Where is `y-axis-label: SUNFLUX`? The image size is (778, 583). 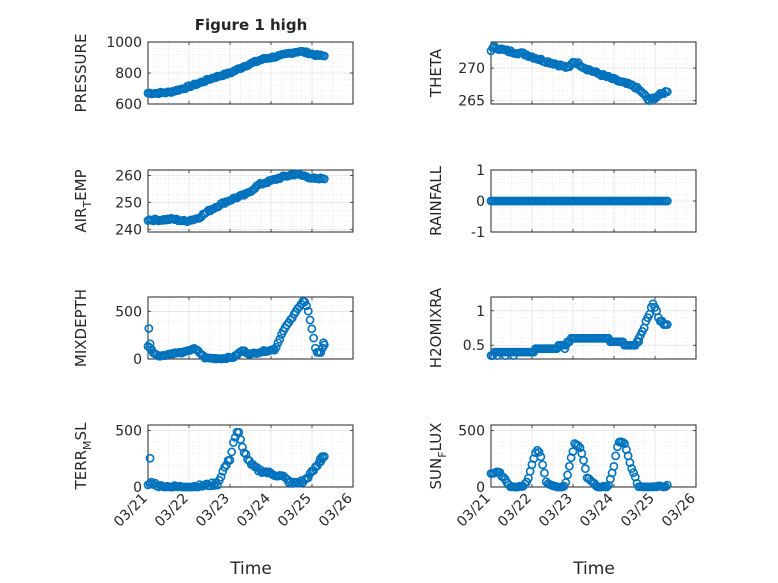 y-axis-label: SUNFLUX is located at coordinates (438, 456).